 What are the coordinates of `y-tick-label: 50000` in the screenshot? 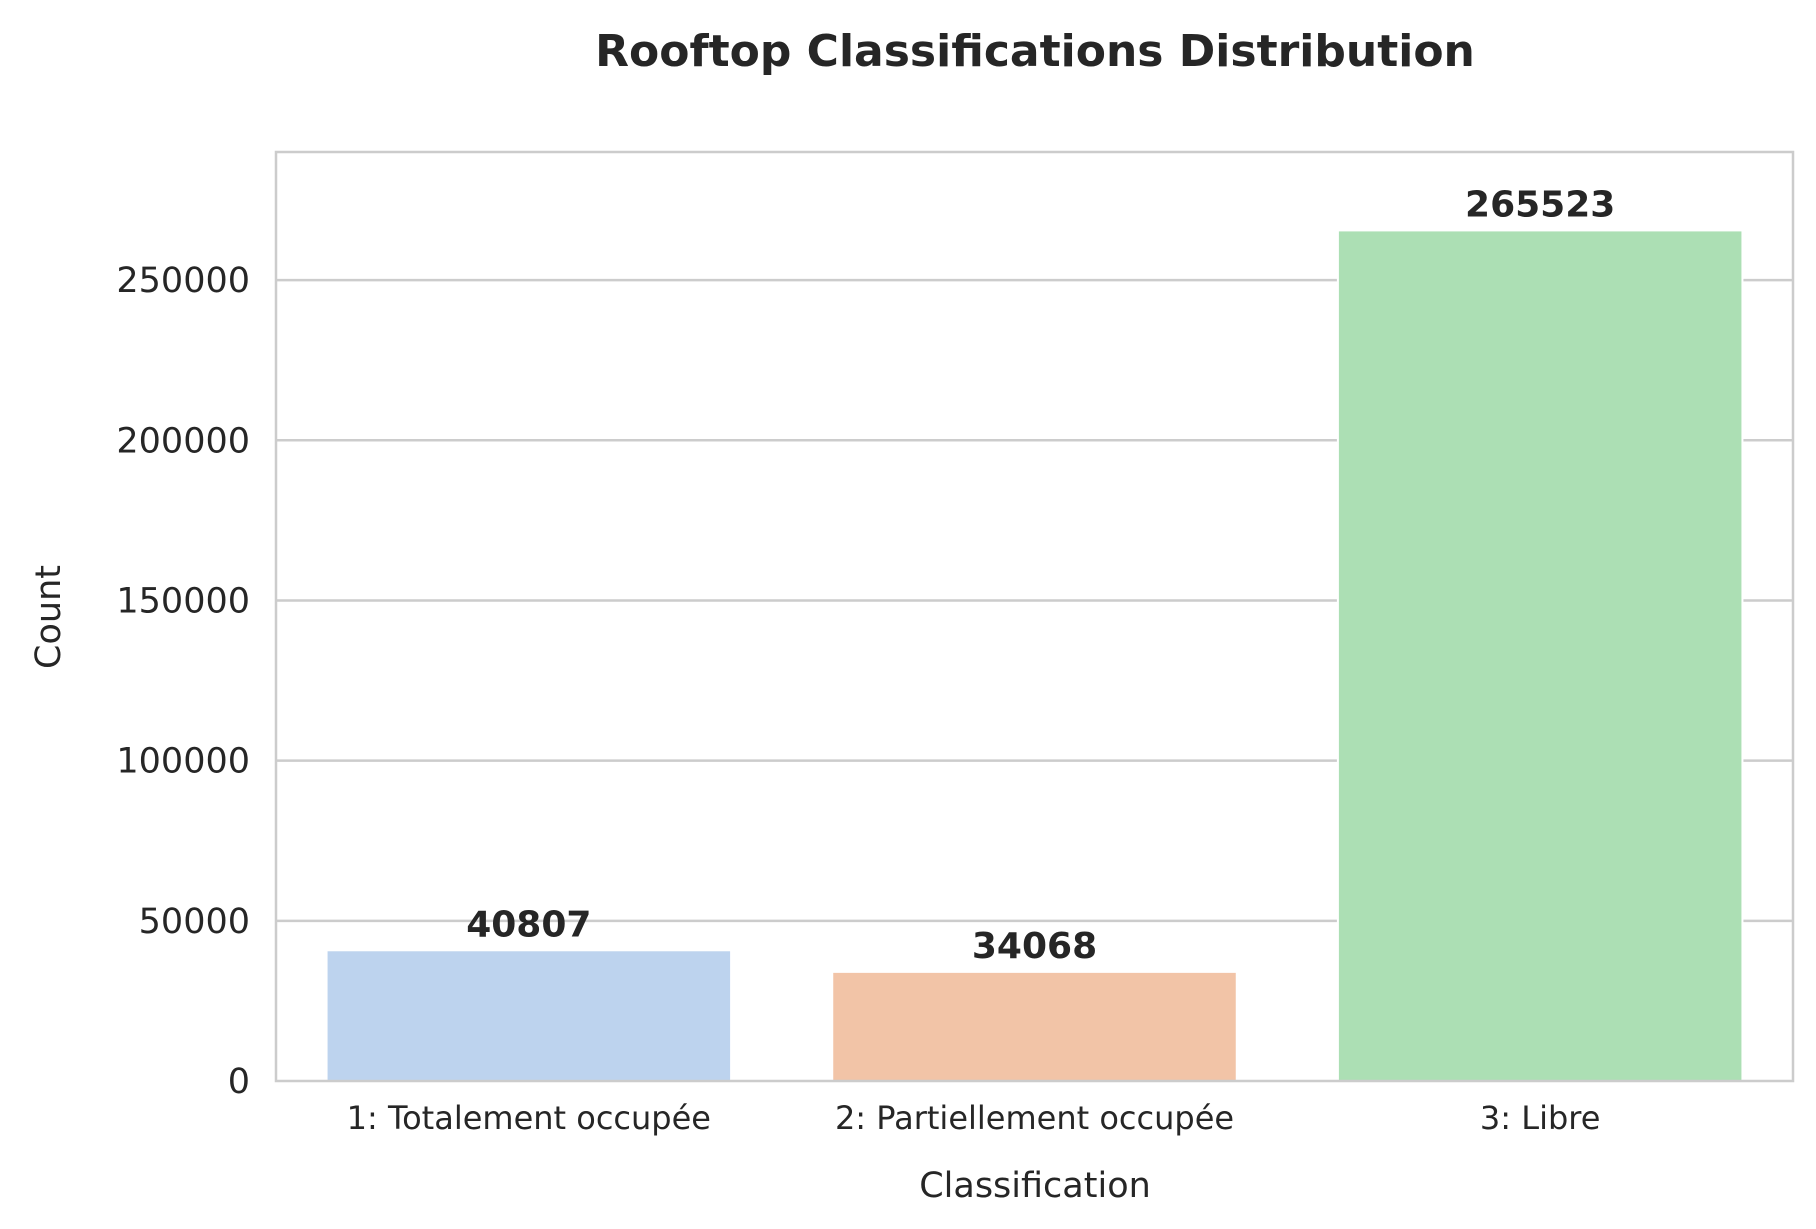 It's located at (194, 922).